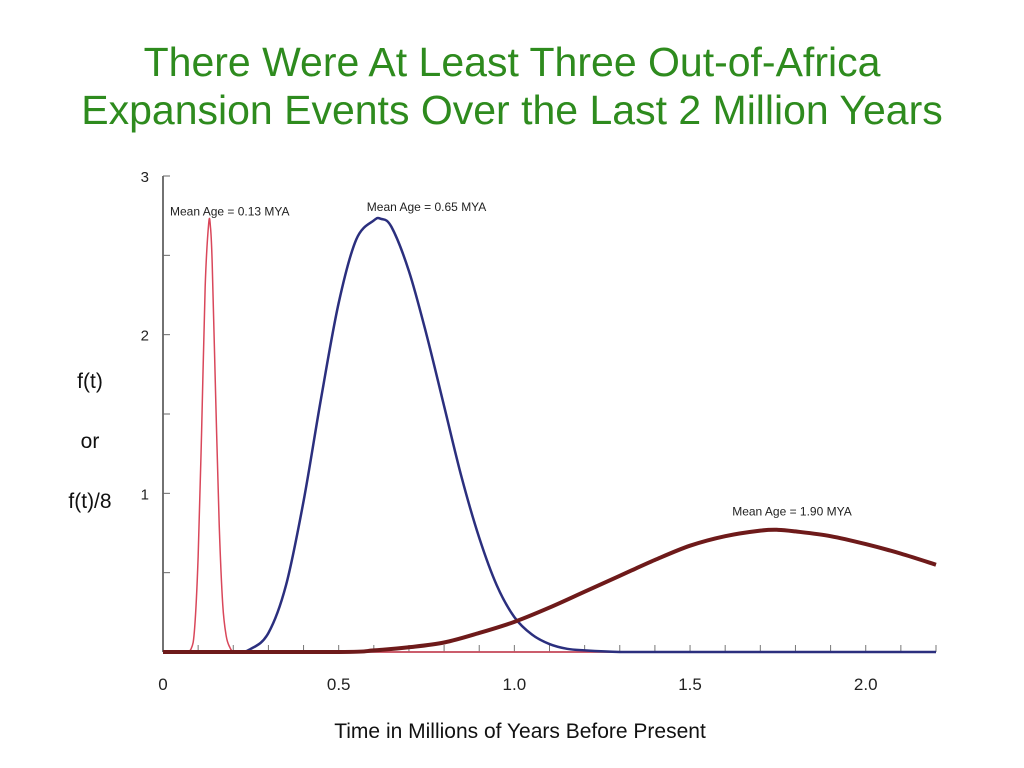 This screenshot has height=768, width=1024. What do you see at coordinates (145, 336) in the screenshot?
I see `y-tick-label: 2` at bounding box center [145, 336].